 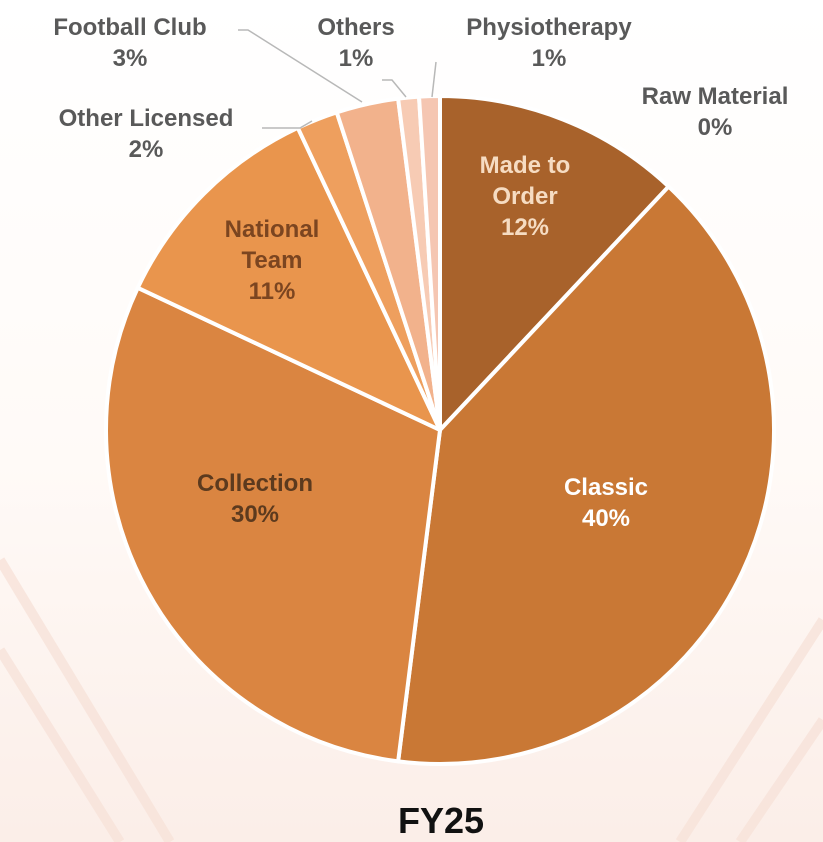 What do you see at coordinates (337, 79) in the screenshot?
I see `leader-lines` at bounding box center [337, 79].